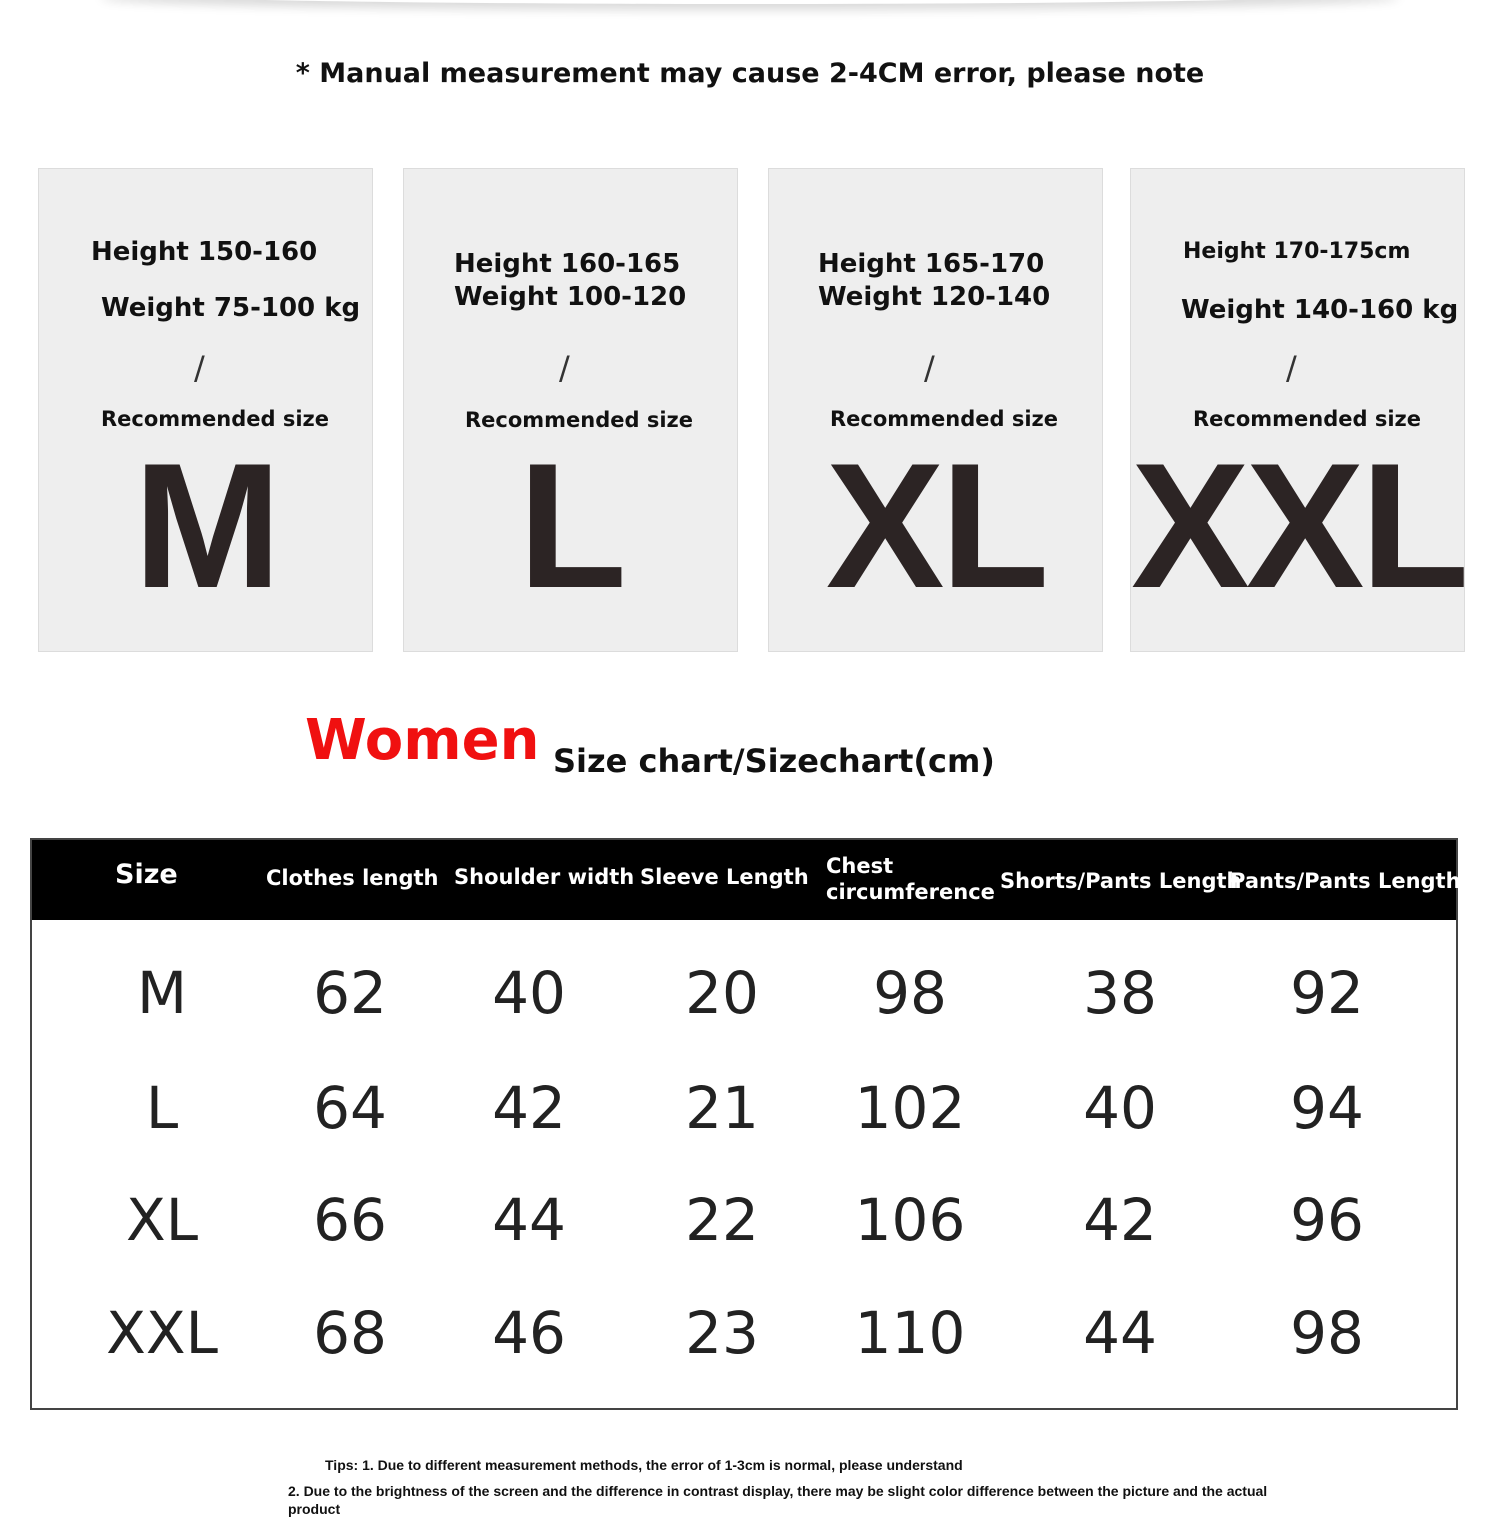 The image size is (1500, 1536). Describe the element at coordinates (162, 1220) in the screenshot. I see `size-cell: XL` at that location.